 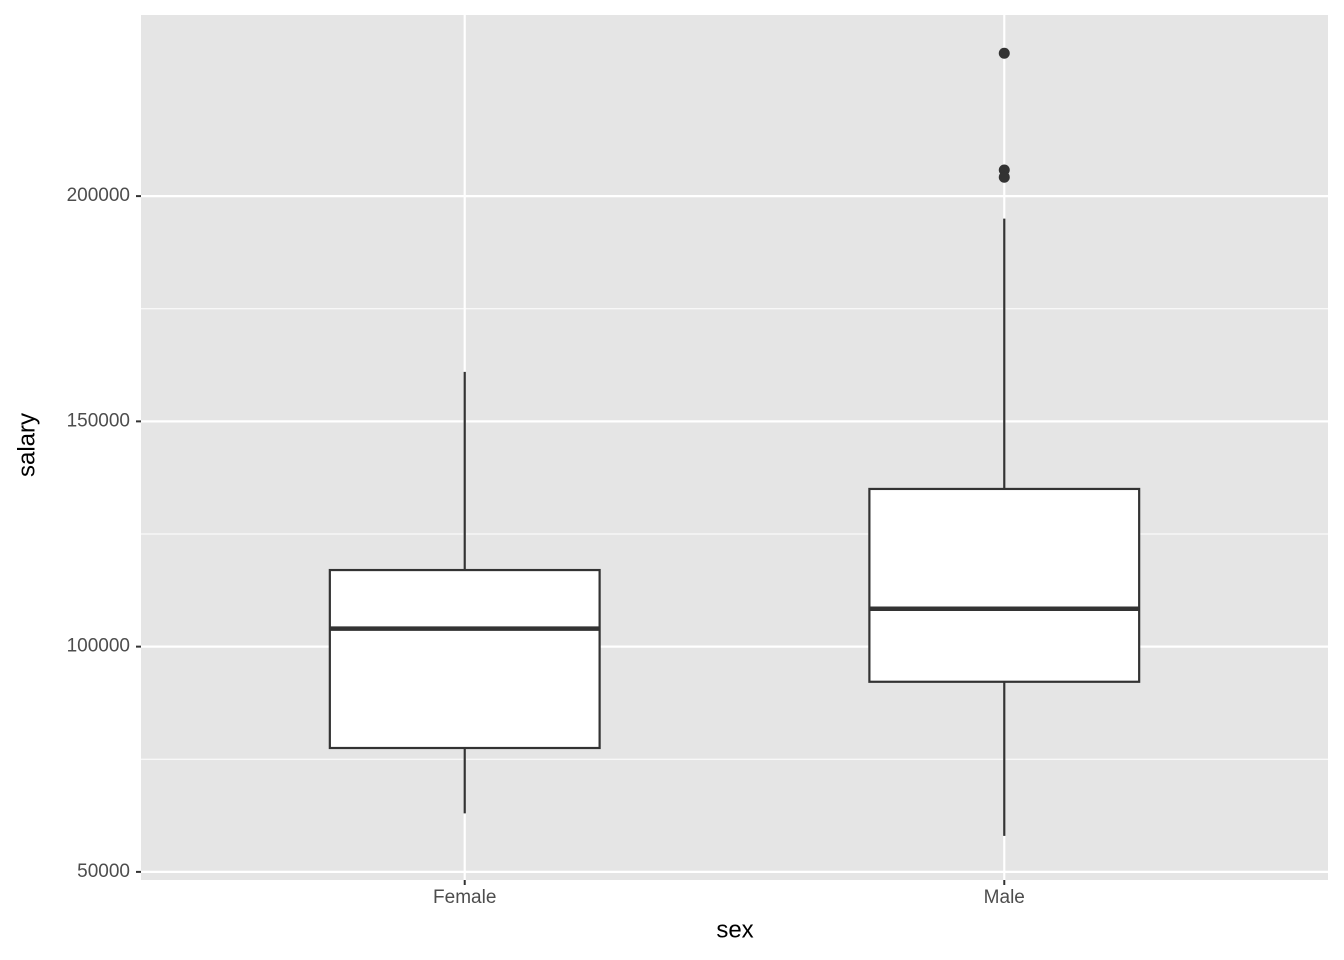 I want to click on y-axis-title: salary, so click(x=26, y=445).